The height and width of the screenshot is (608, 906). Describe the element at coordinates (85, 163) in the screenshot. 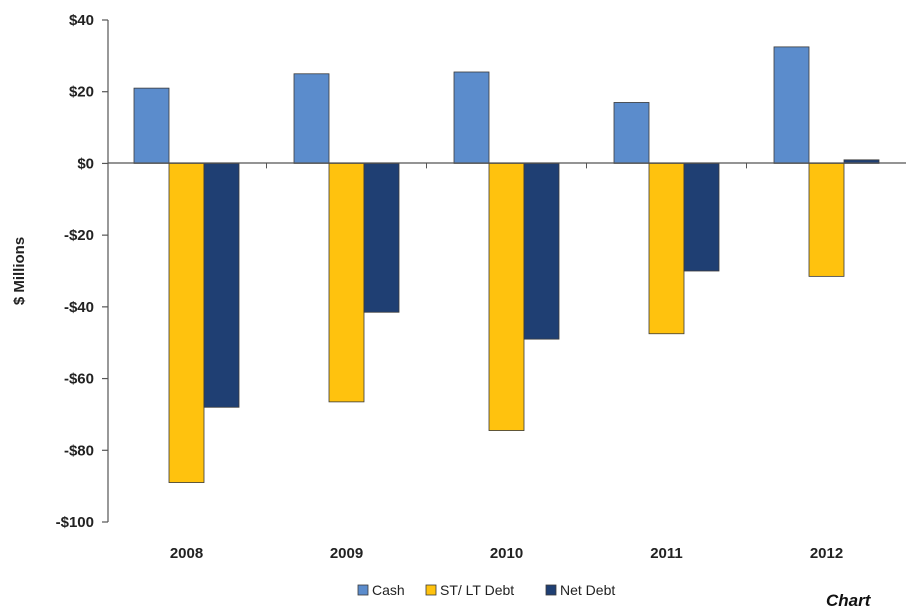

I see `y-tick-label: $0` at that location.